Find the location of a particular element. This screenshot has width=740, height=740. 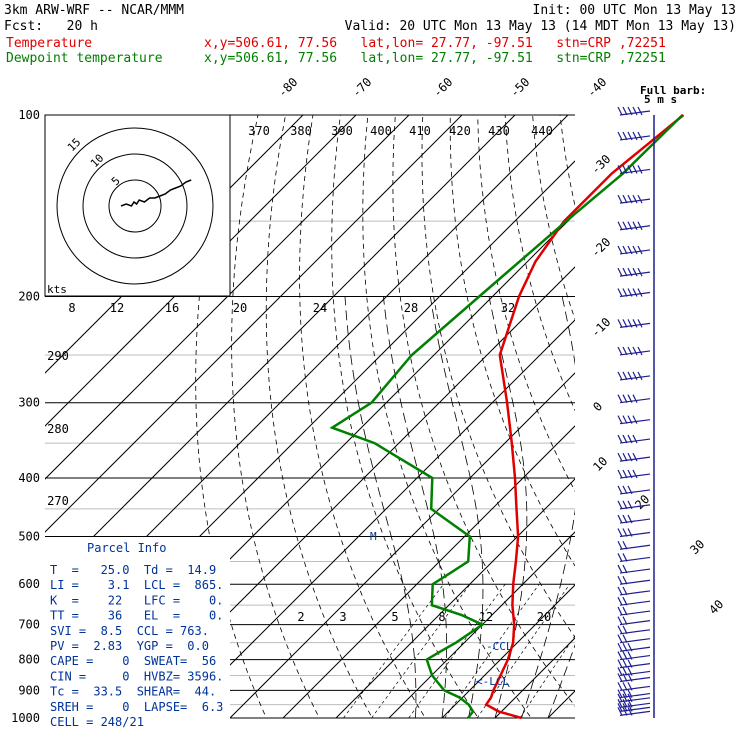

pressure-tick-label: 1000 is located at coordinates (25, 718).